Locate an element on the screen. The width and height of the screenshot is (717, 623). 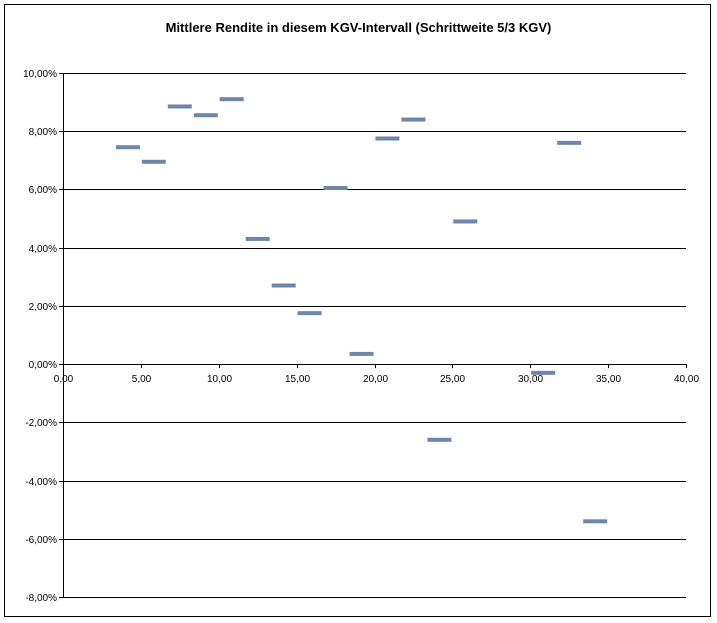
x-tick-label: 40,00 is located at coordinates (686, 379).